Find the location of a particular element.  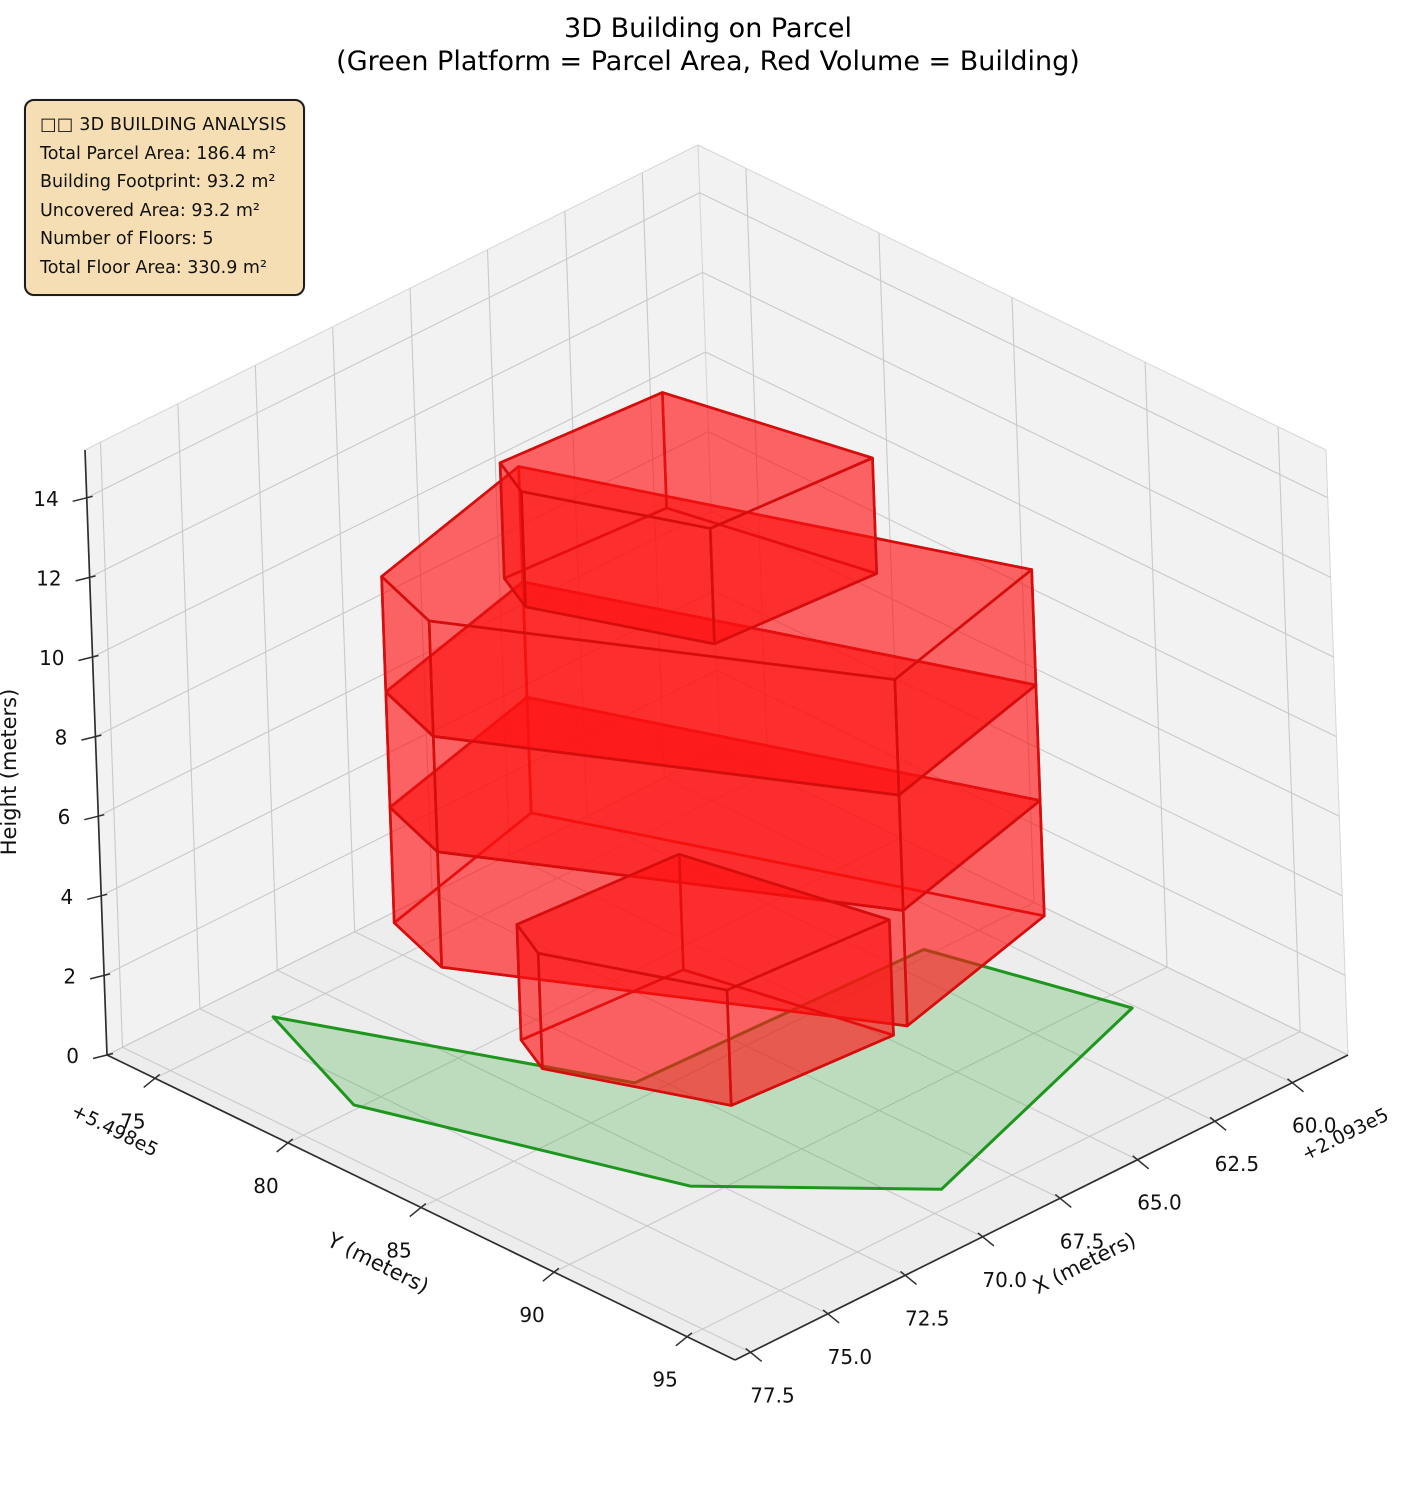

x-tick-label: 67.5 is located at coordinates (1082, 1241).